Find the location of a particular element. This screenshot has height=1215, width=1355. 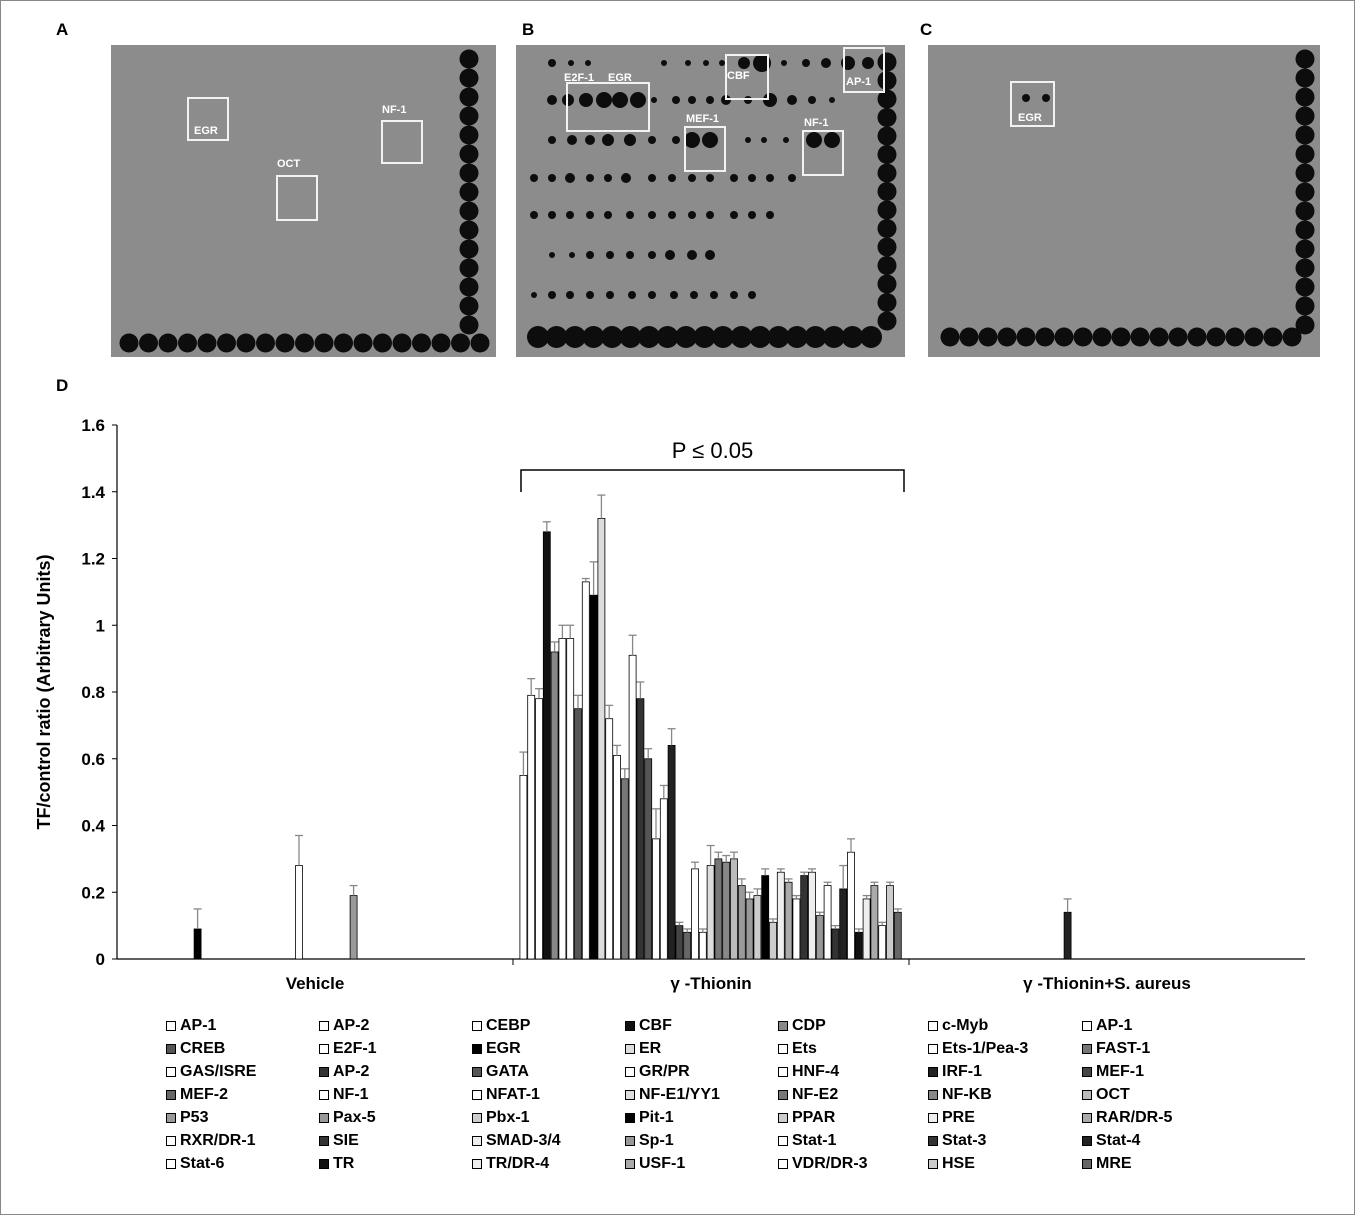

legend-label: SIE is located at coordinates (346, 1140).